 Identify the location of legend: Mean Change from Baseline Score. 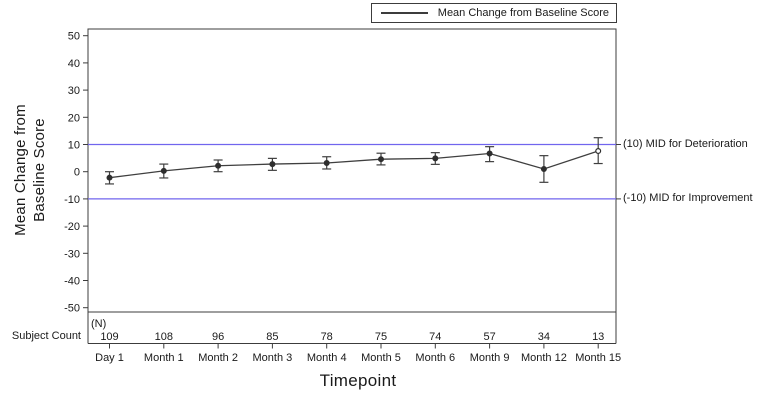
(493, 13).